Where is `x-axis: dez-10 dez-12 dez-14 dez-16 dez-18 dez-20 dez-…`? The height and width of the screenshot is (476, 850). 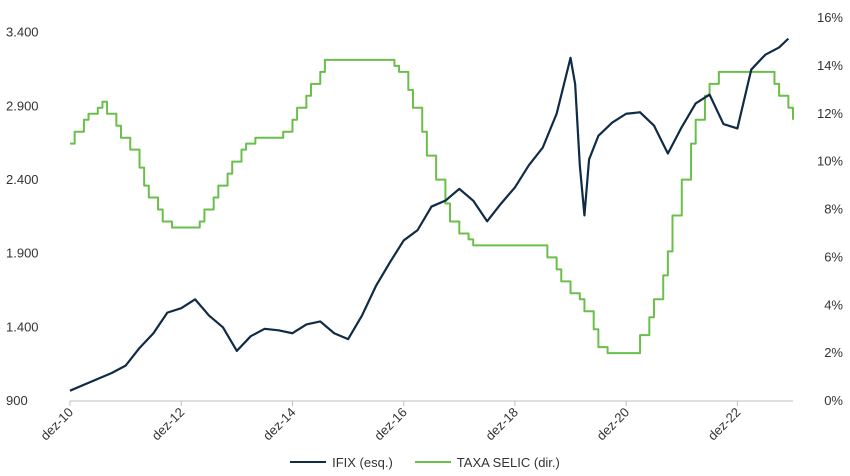 x-axis: dez-10 dez-12 dez-14 dez-16 dez-18 dez-20 dez-… is located at coordinates (390, 422).